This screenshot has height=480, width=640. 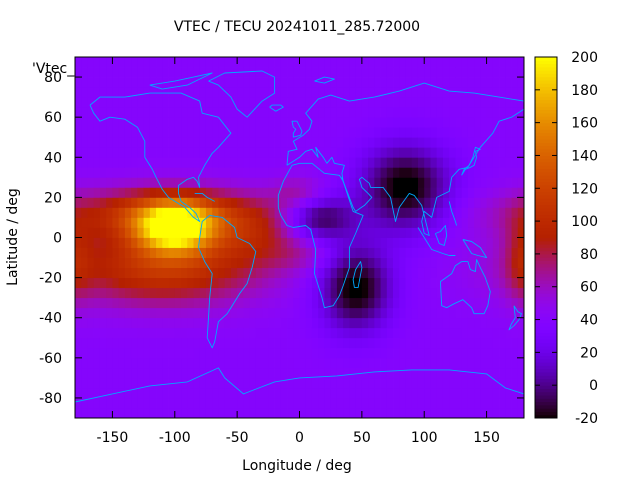 I want to click on coastline-south-america, so click(x=227, y=281).